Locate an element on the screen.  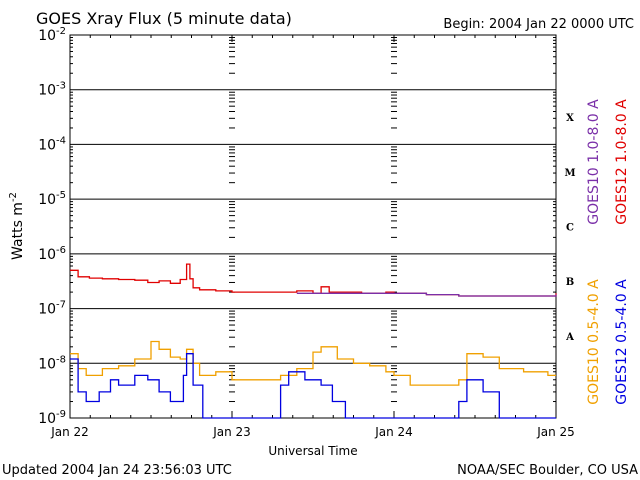
y-tick-label: 10⁻⁶ is located at coordinates (52, 254).